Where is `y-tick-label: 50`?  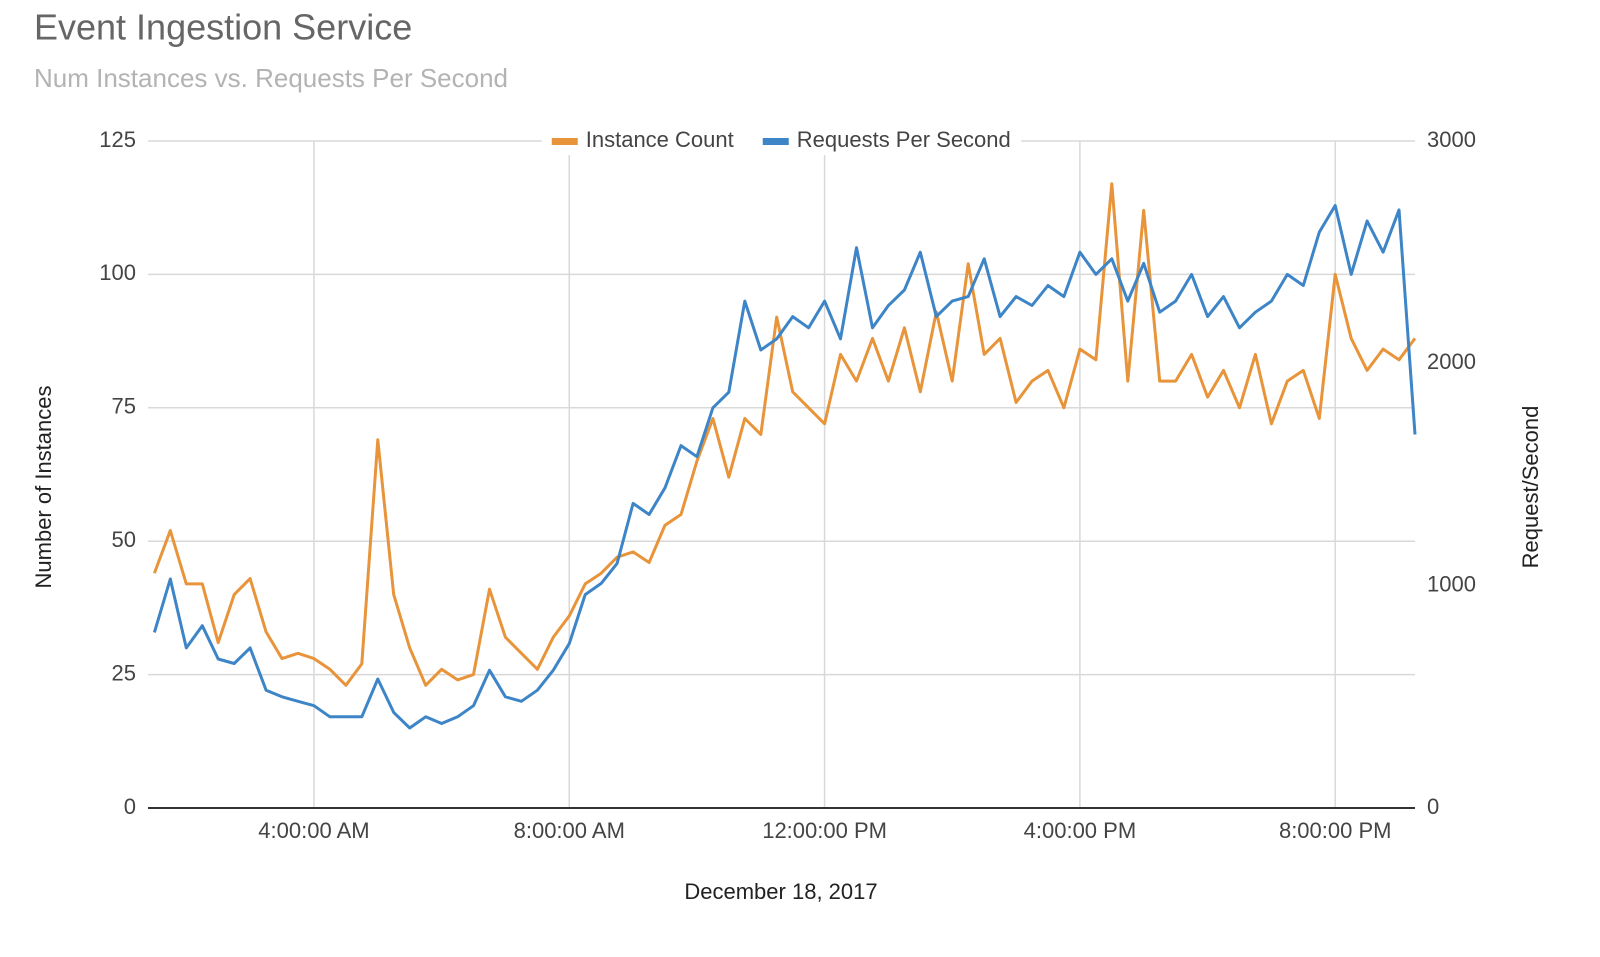
y-tick-label: 50 is located at coordinates (124, 539).